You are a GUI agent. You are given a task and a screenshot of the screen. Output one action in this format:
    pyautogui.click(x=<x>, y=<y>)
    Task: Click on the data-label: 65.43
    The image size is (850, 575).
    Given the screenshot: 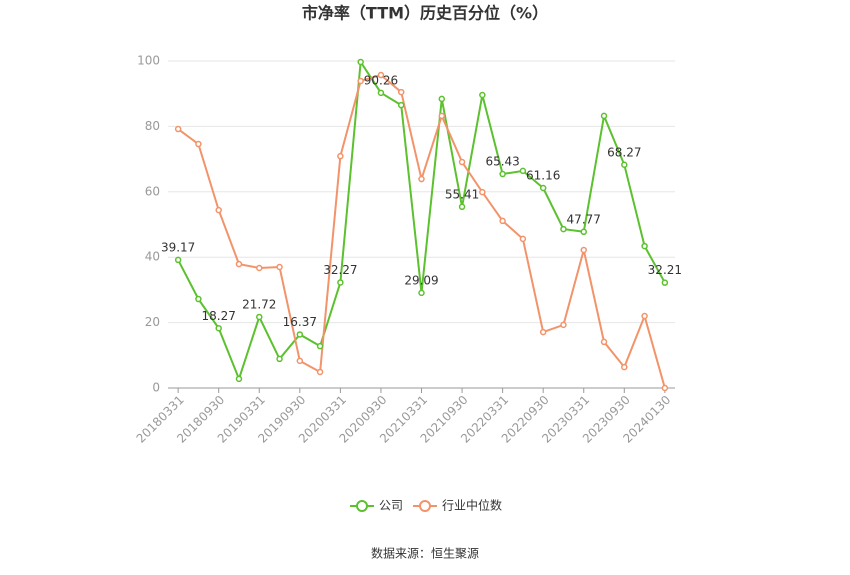 What is the action you would take?
    pyautogui.click(x=502, y=162)
    